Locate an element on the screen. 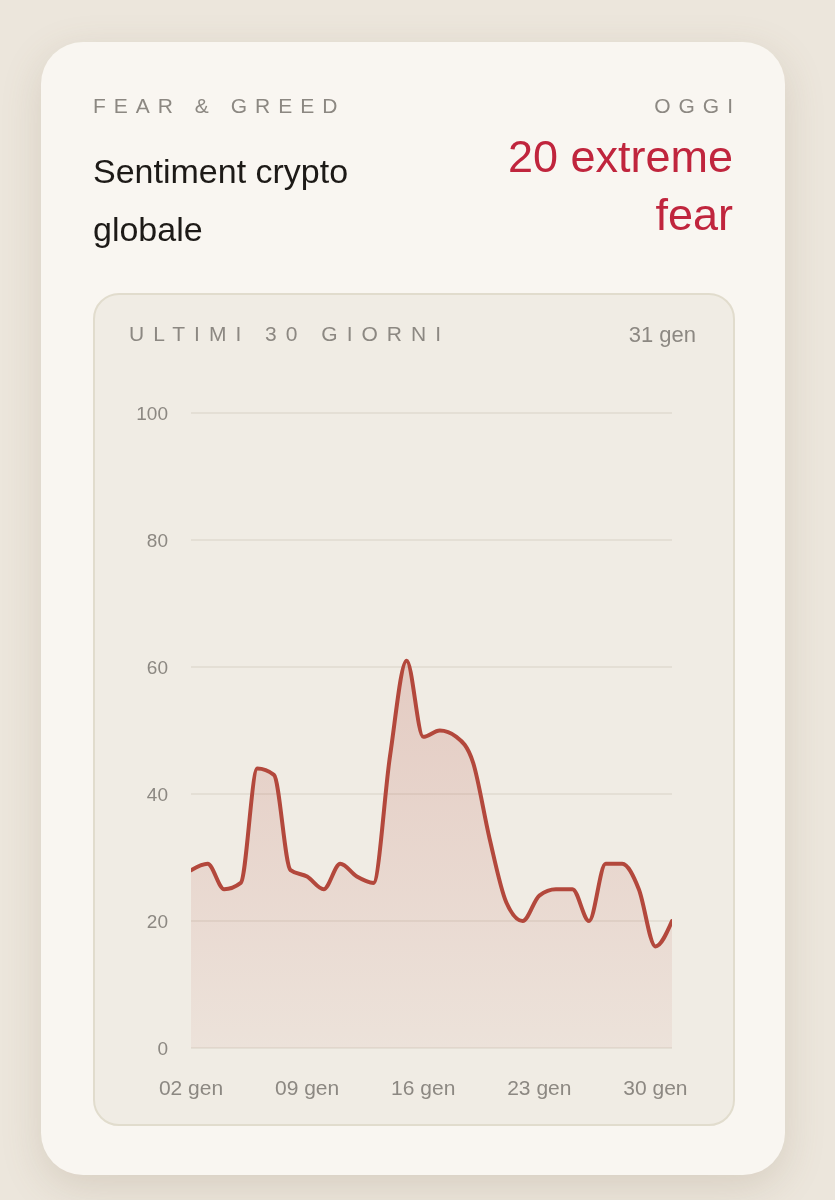 This screenshot has width=835, height=1200. y-tick-label: 0 is located at coordinates (162, 1048).